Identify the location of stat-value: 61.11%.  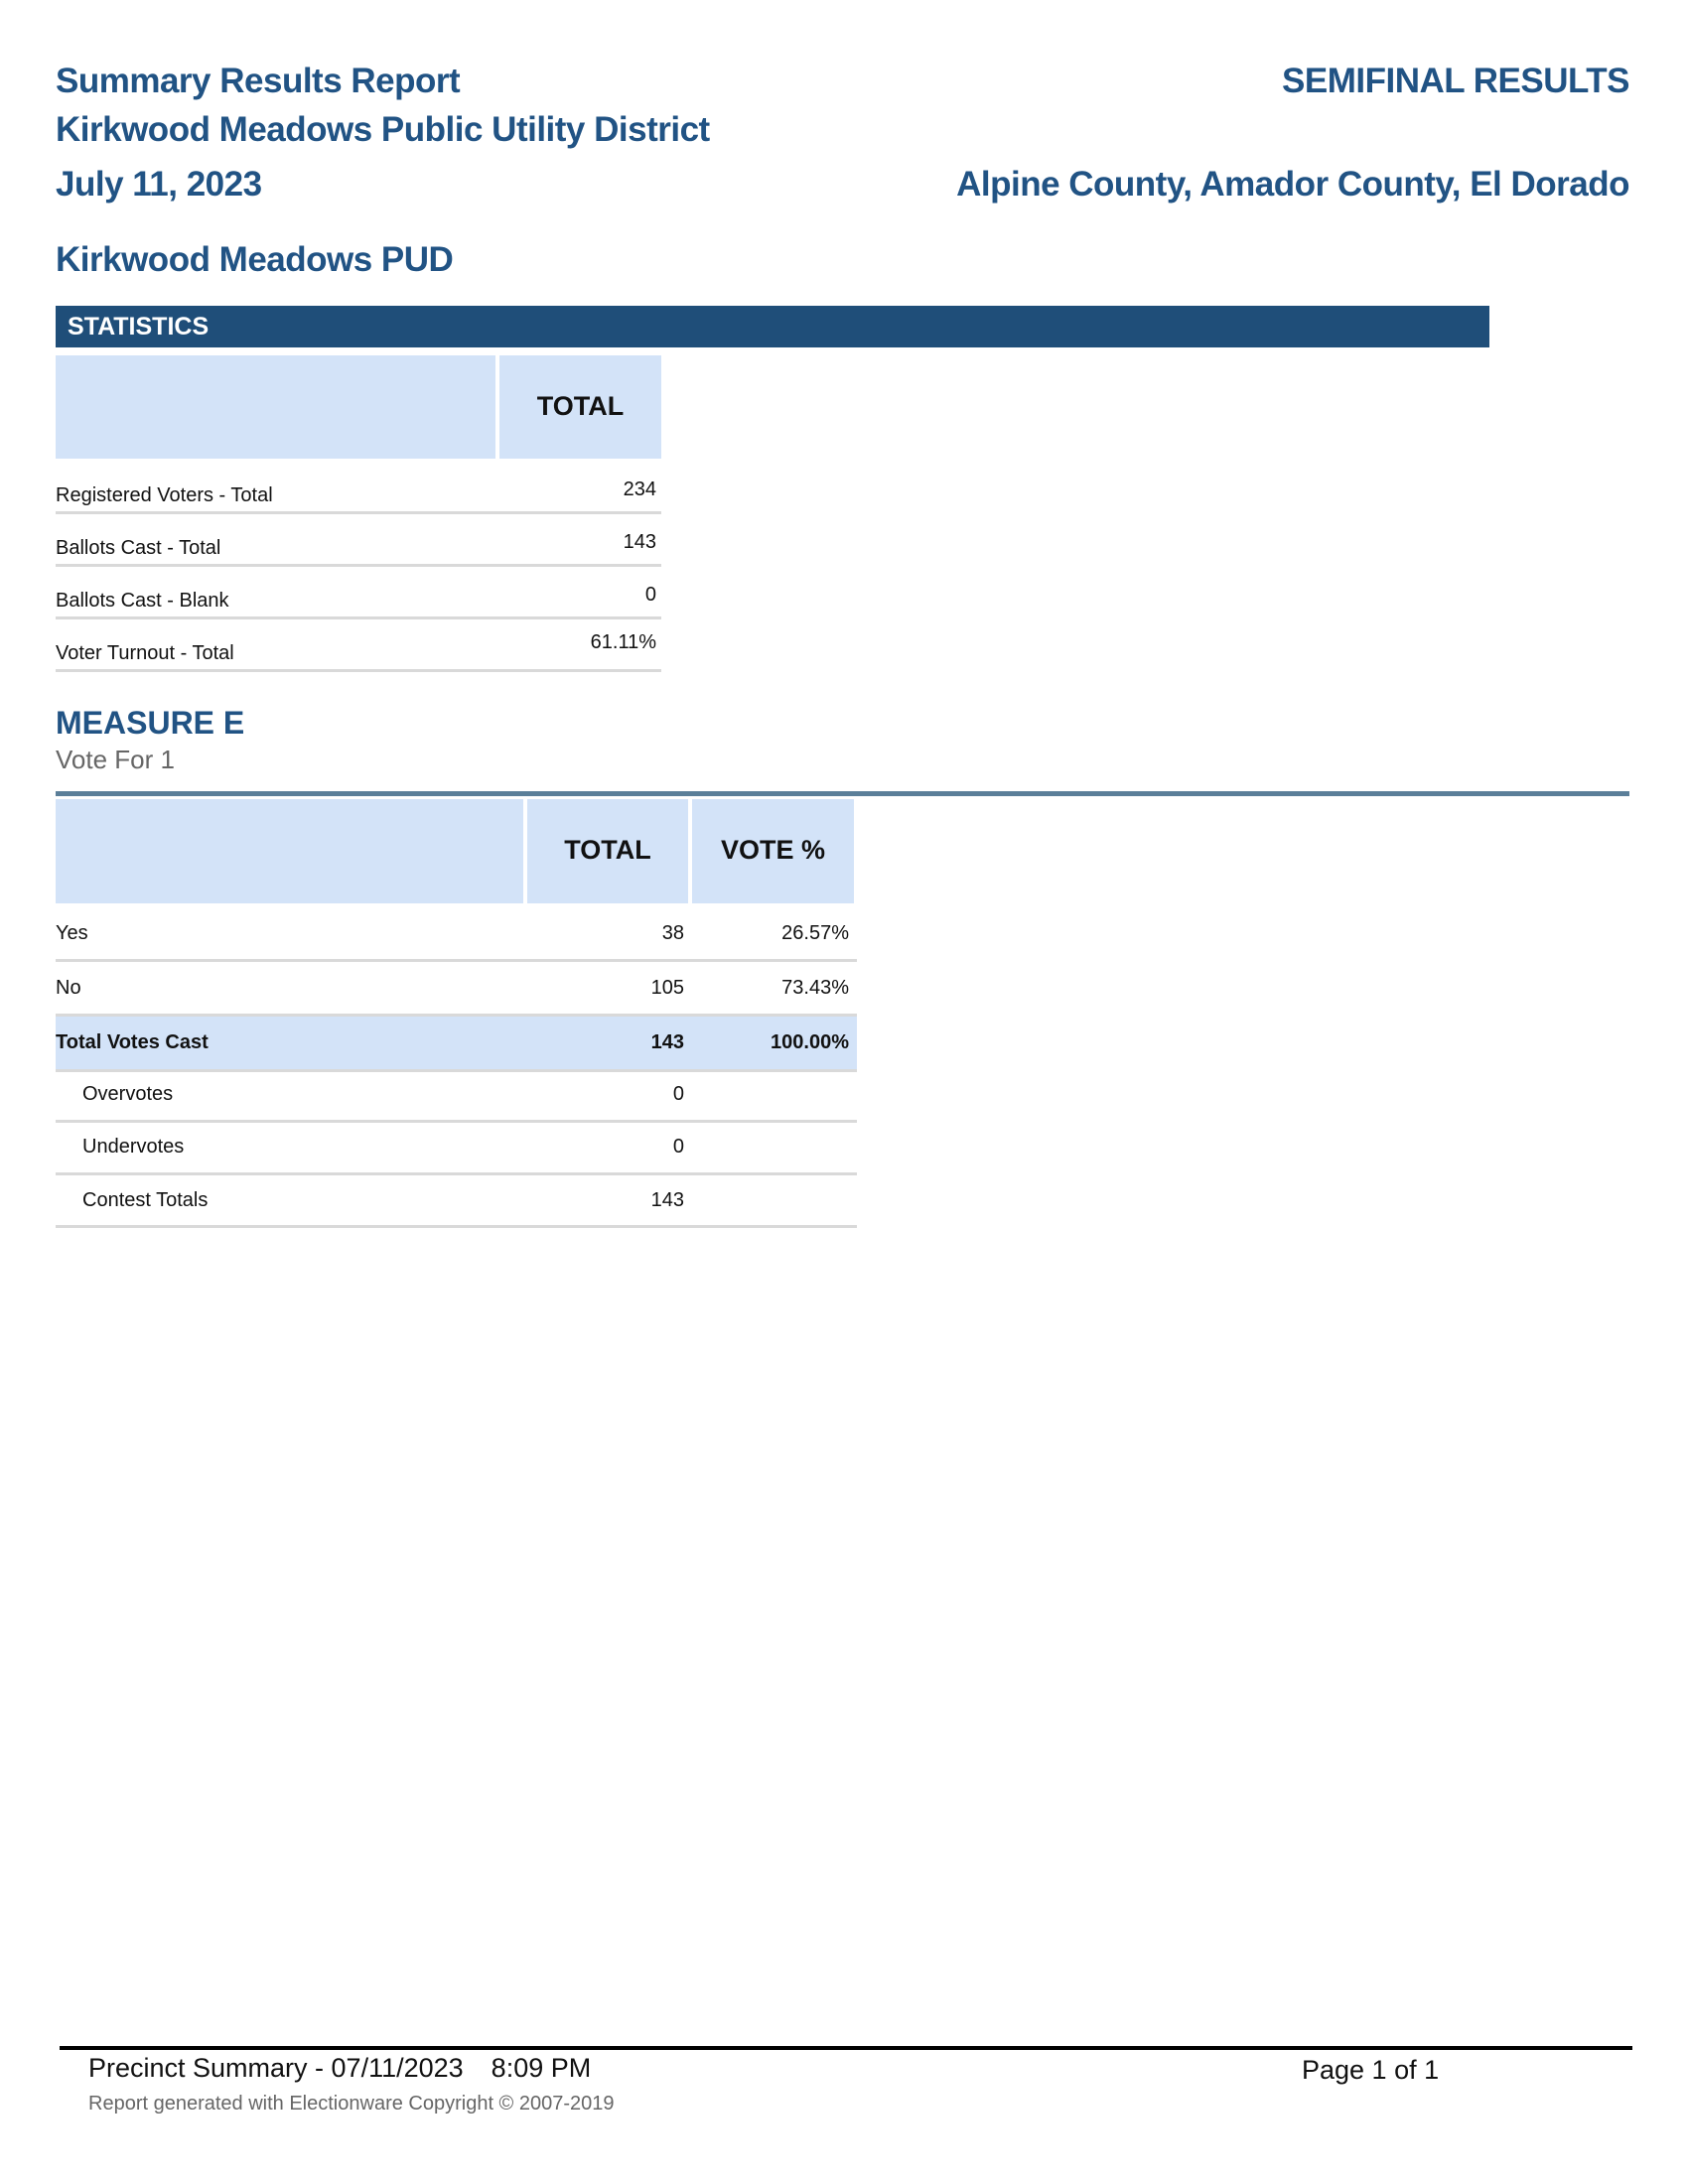
(623, 642).